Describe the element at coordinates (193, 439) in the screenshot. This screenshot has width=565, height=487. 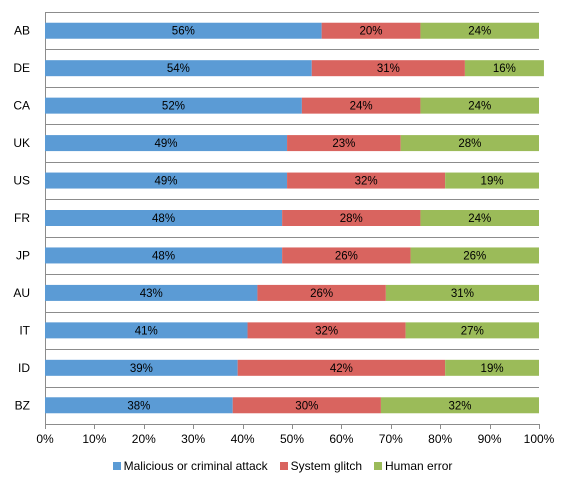
I see `x-tick-label: 30%` at that location.